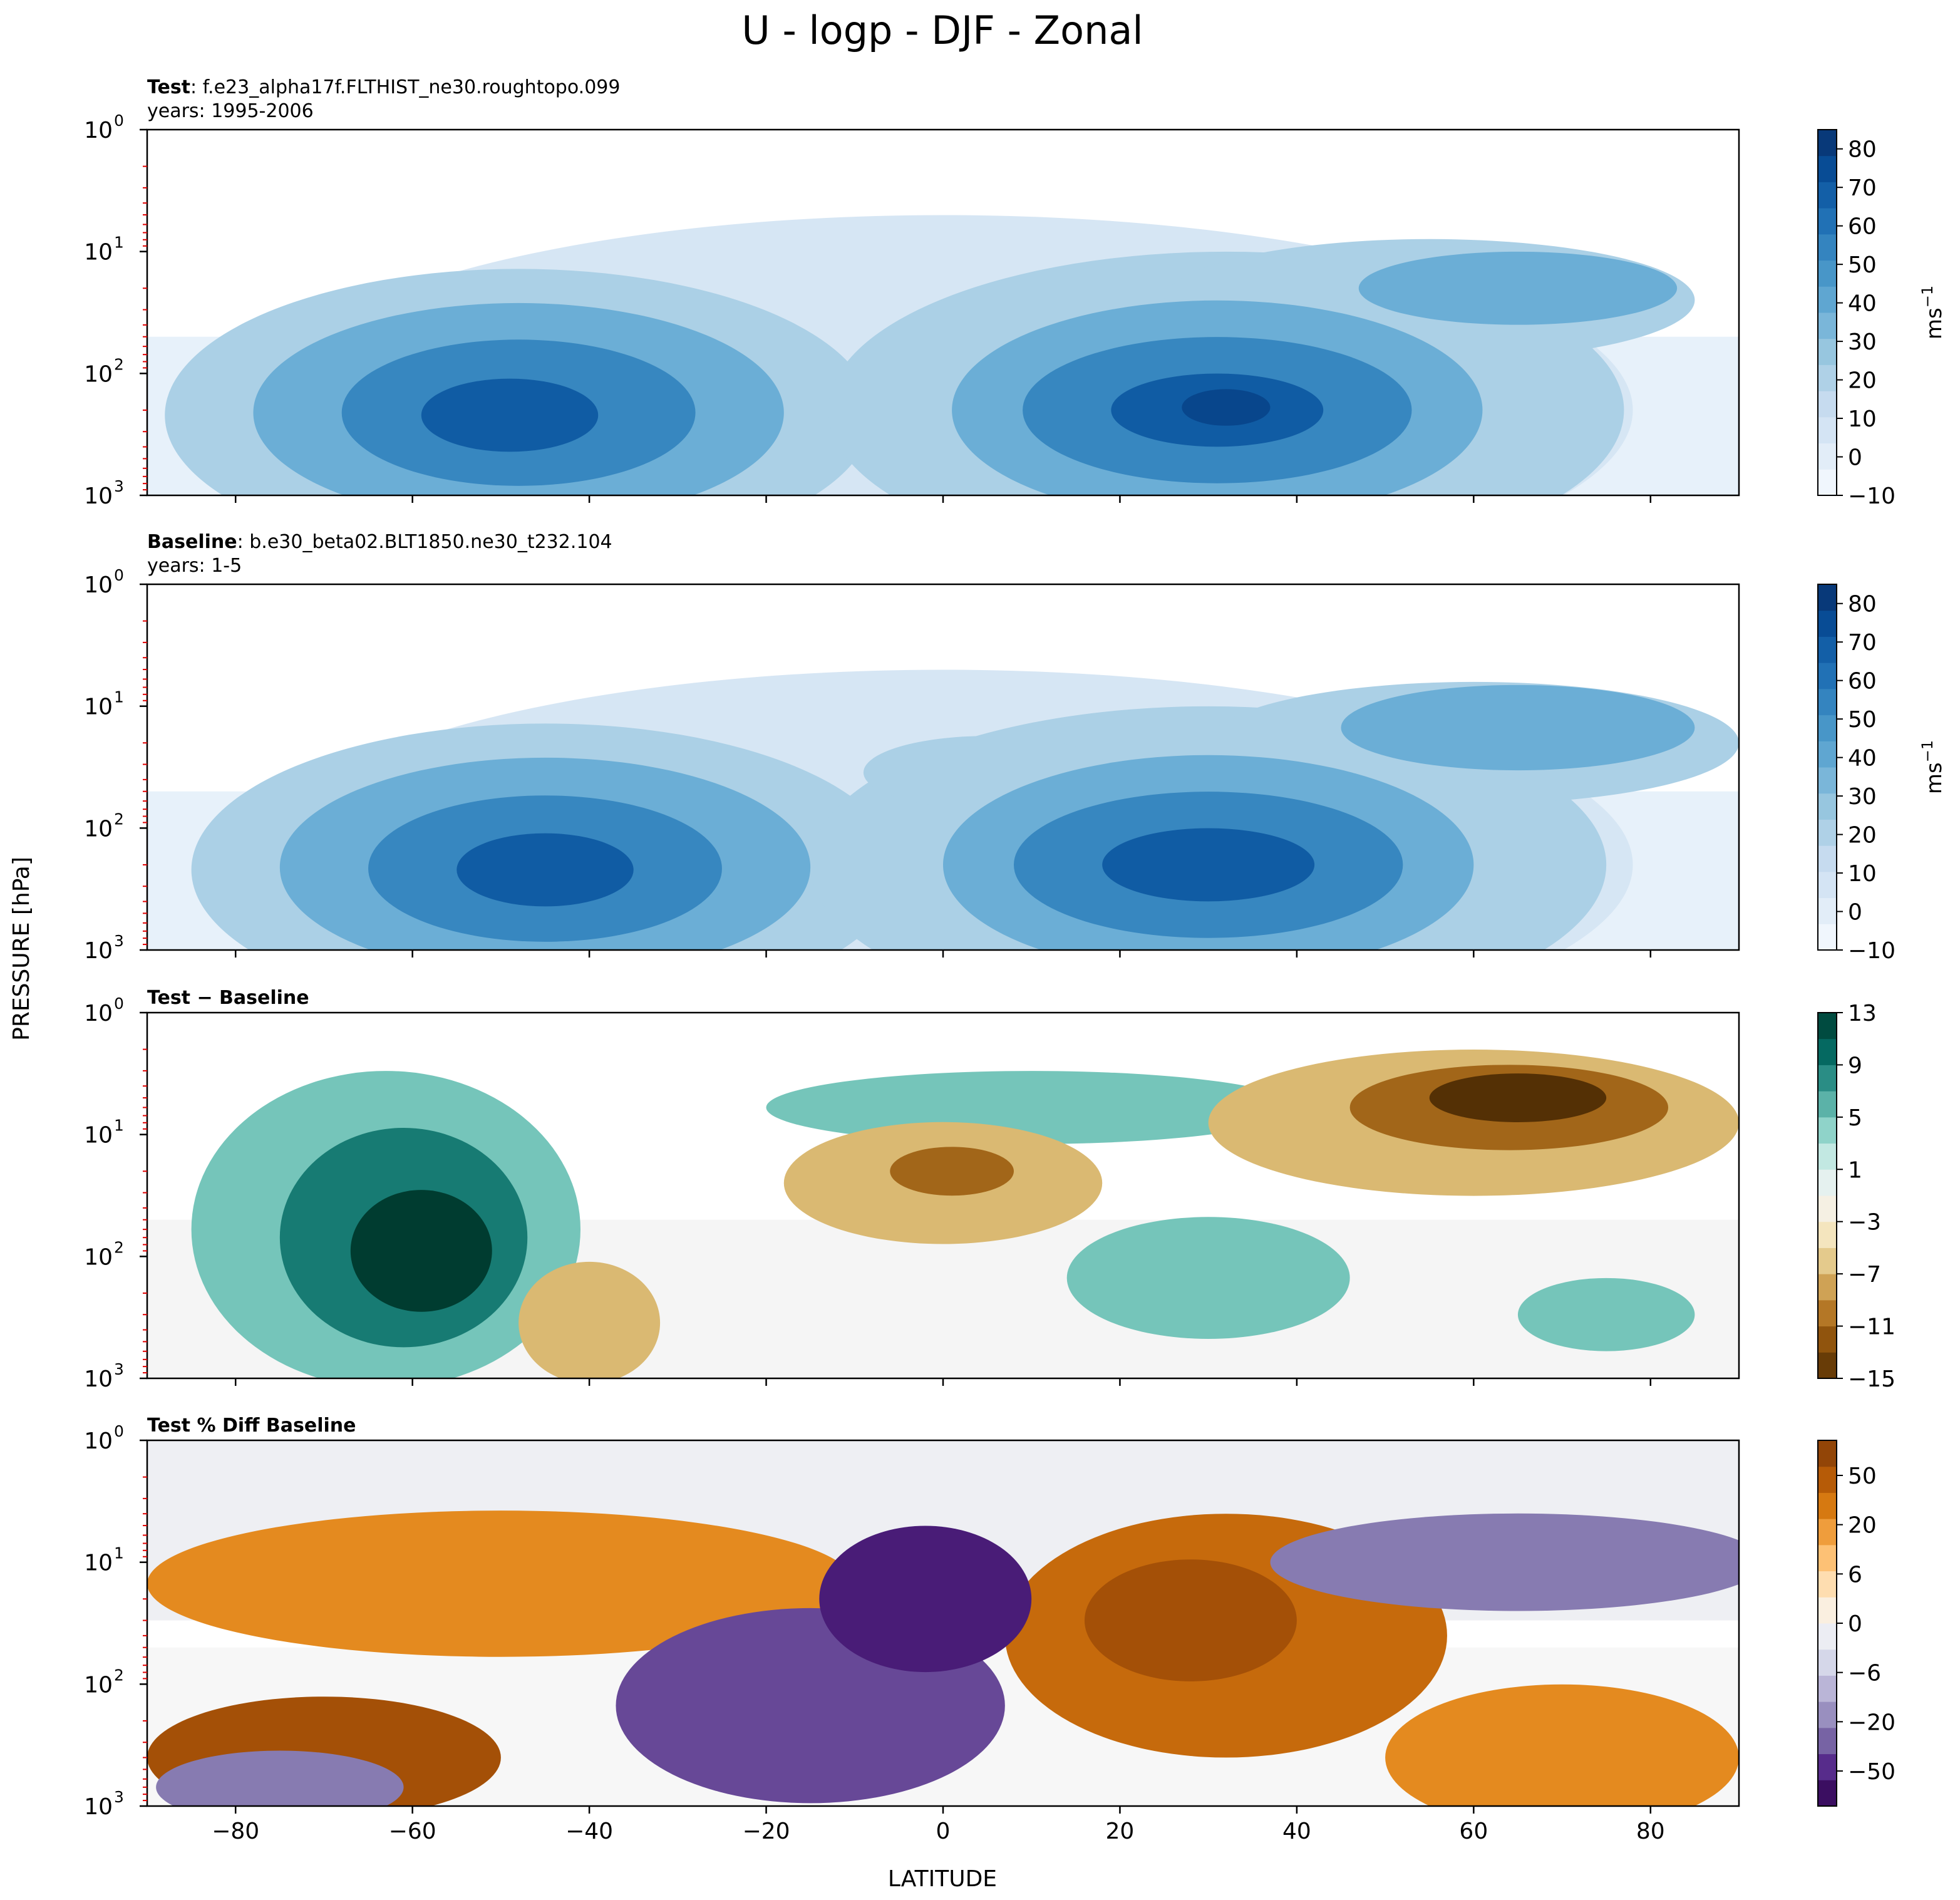  I want to click on x-tick-label: −80, so click(236, 1831).